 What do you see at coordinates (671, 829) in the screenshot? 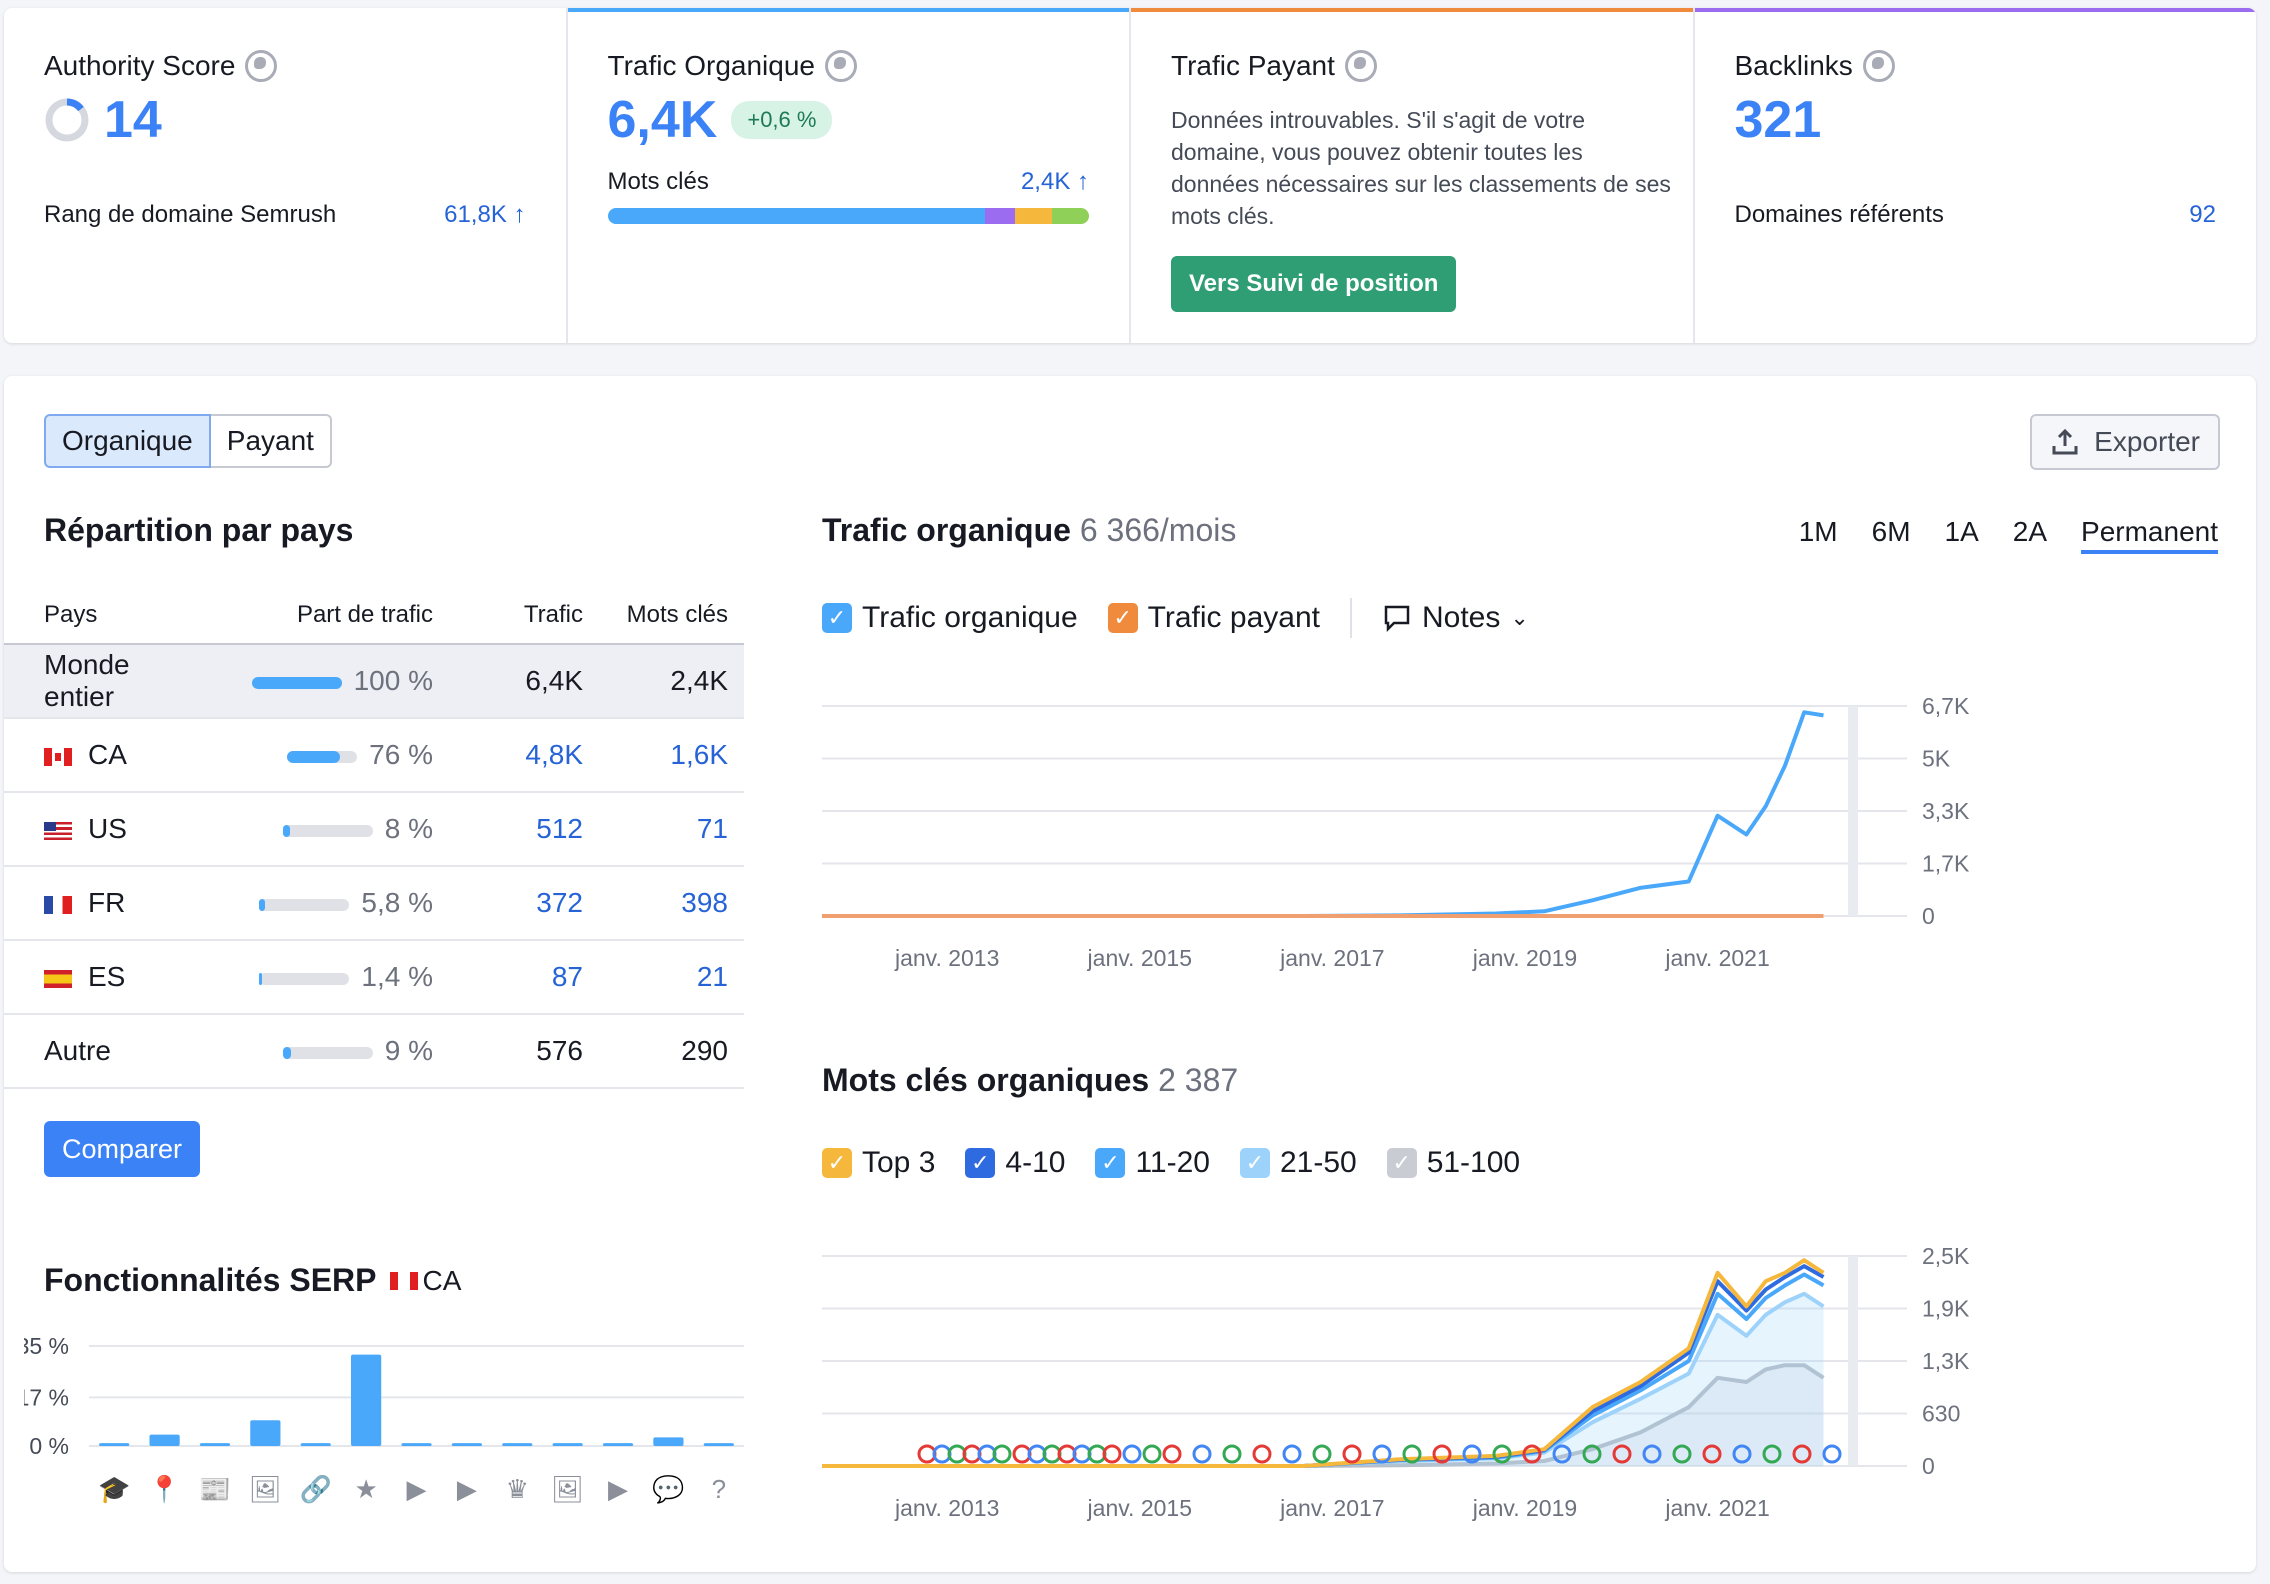
I see `keywords-cell: 71` at bounding box center [671, 829].